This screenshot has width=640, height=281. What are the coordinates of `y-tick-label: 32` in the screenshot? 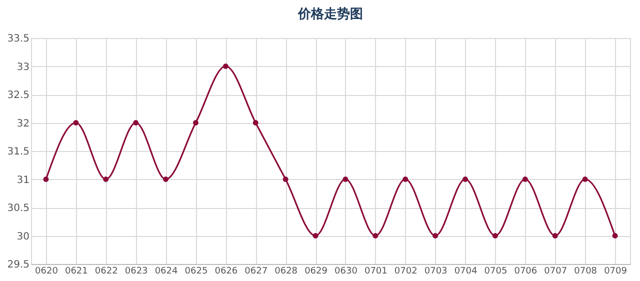 It's located at (23, 124).